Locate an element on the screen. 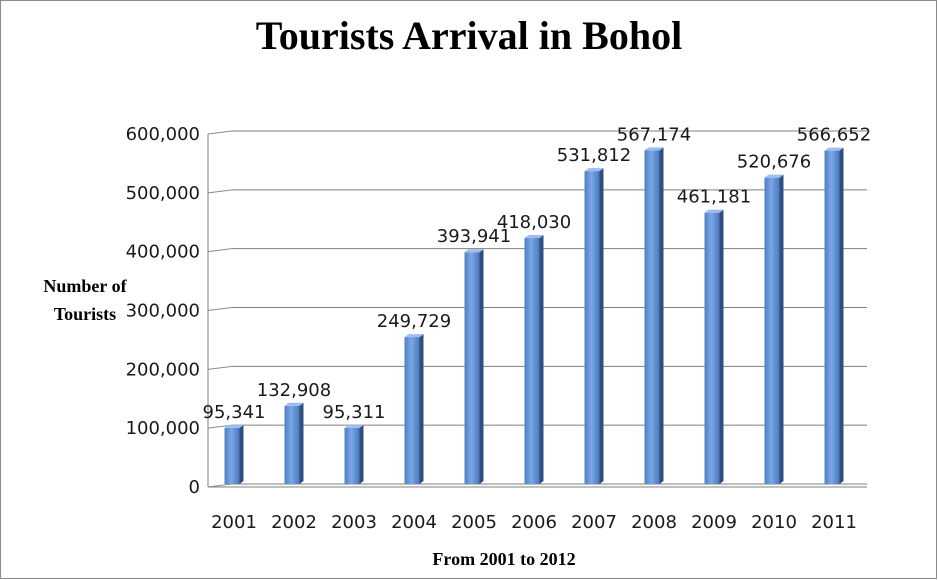 This screenshot has width=938, height=580. x-tick-label: 2008 is located at coordinates (654, 522).